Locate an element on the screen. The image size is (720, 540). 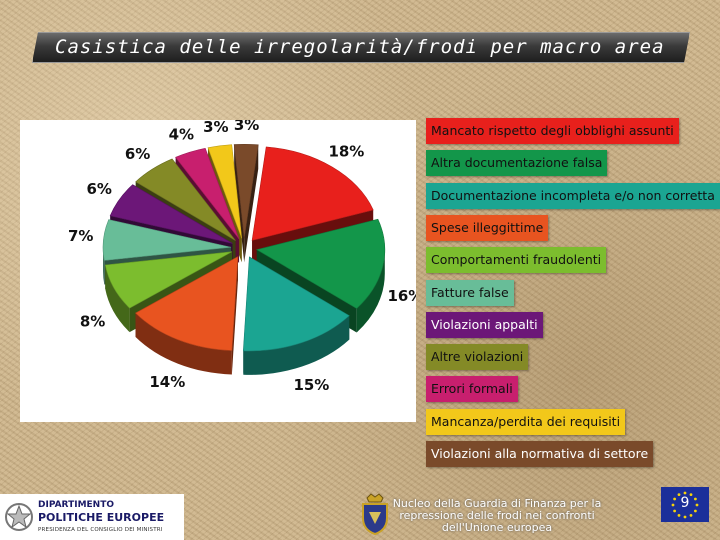
page-number-badge: 9 is located at coordinates (685, 504).